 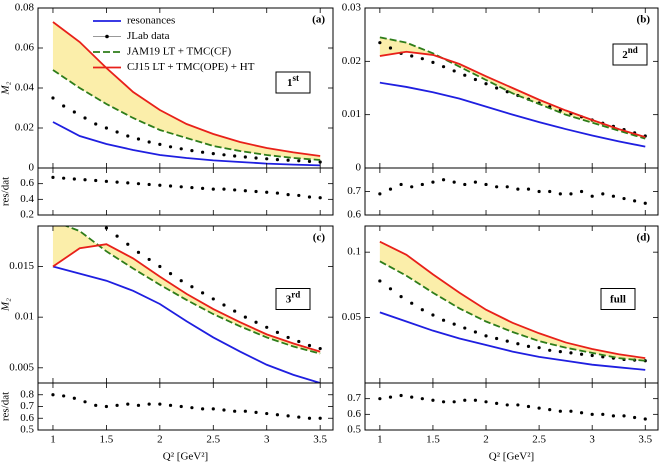 What do you see at coordinates (25, 88) in the screenshot?
I see `y-tick-label: 0.04` at bounding box center [25, 88].